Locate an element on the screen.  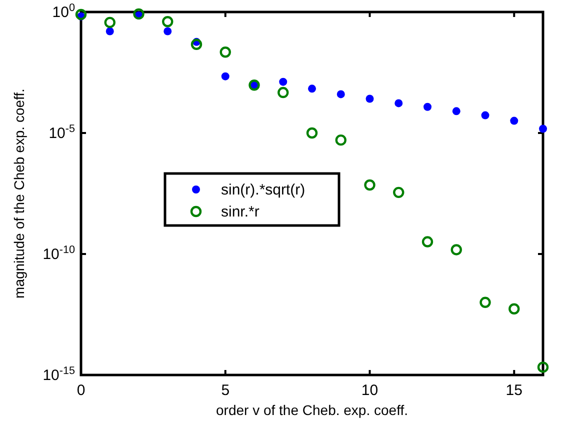
y-tick-label: 10$^{-5}$ is located at coordinates (61, 132).